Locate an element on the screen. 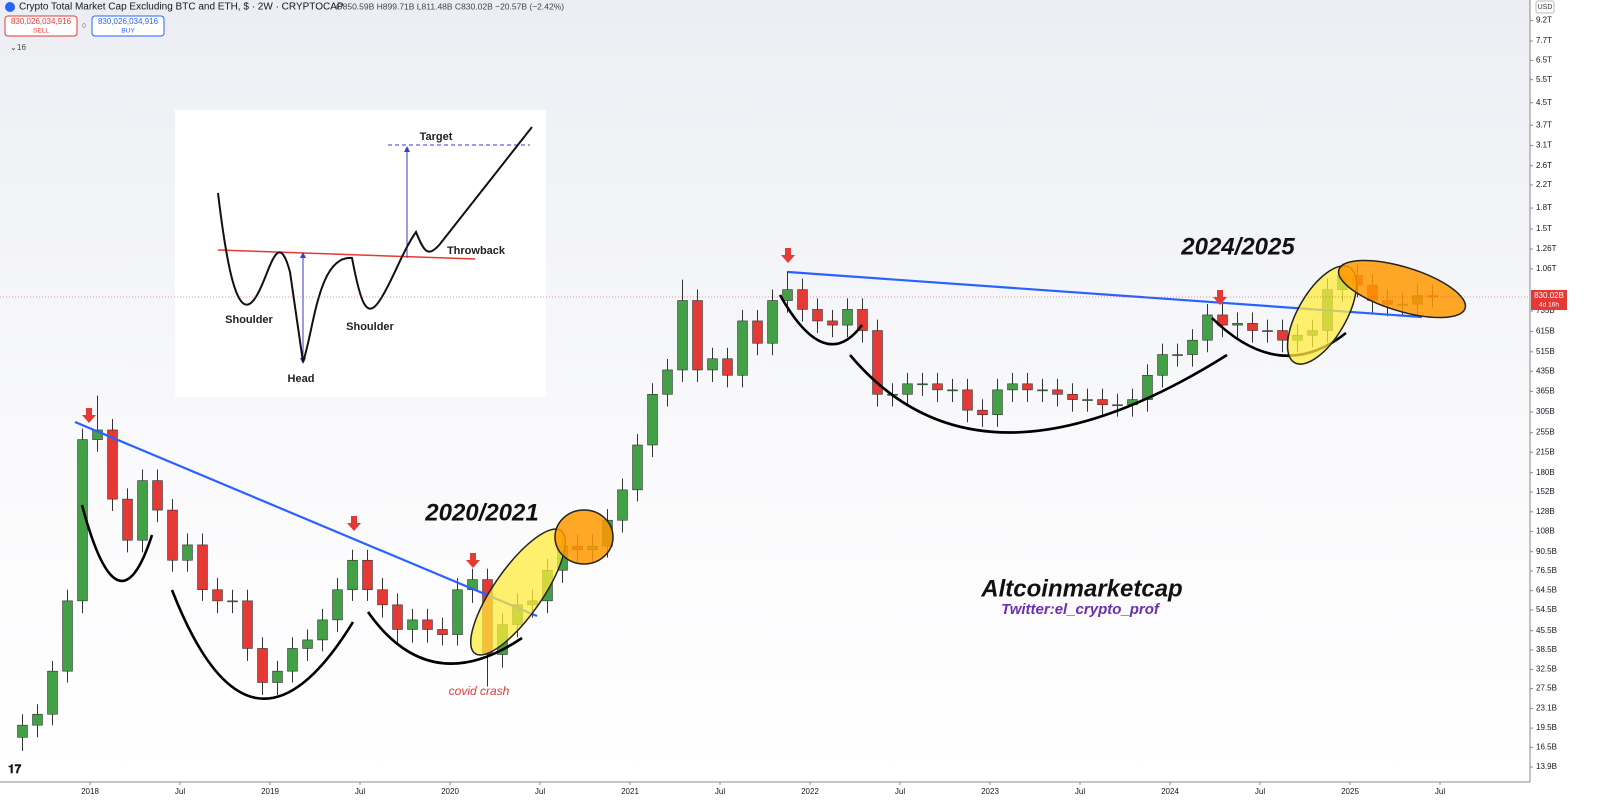 The width and height of the screenshot is (1600, 810). inset-label: Shoulder is located at coordinates (249, 320).